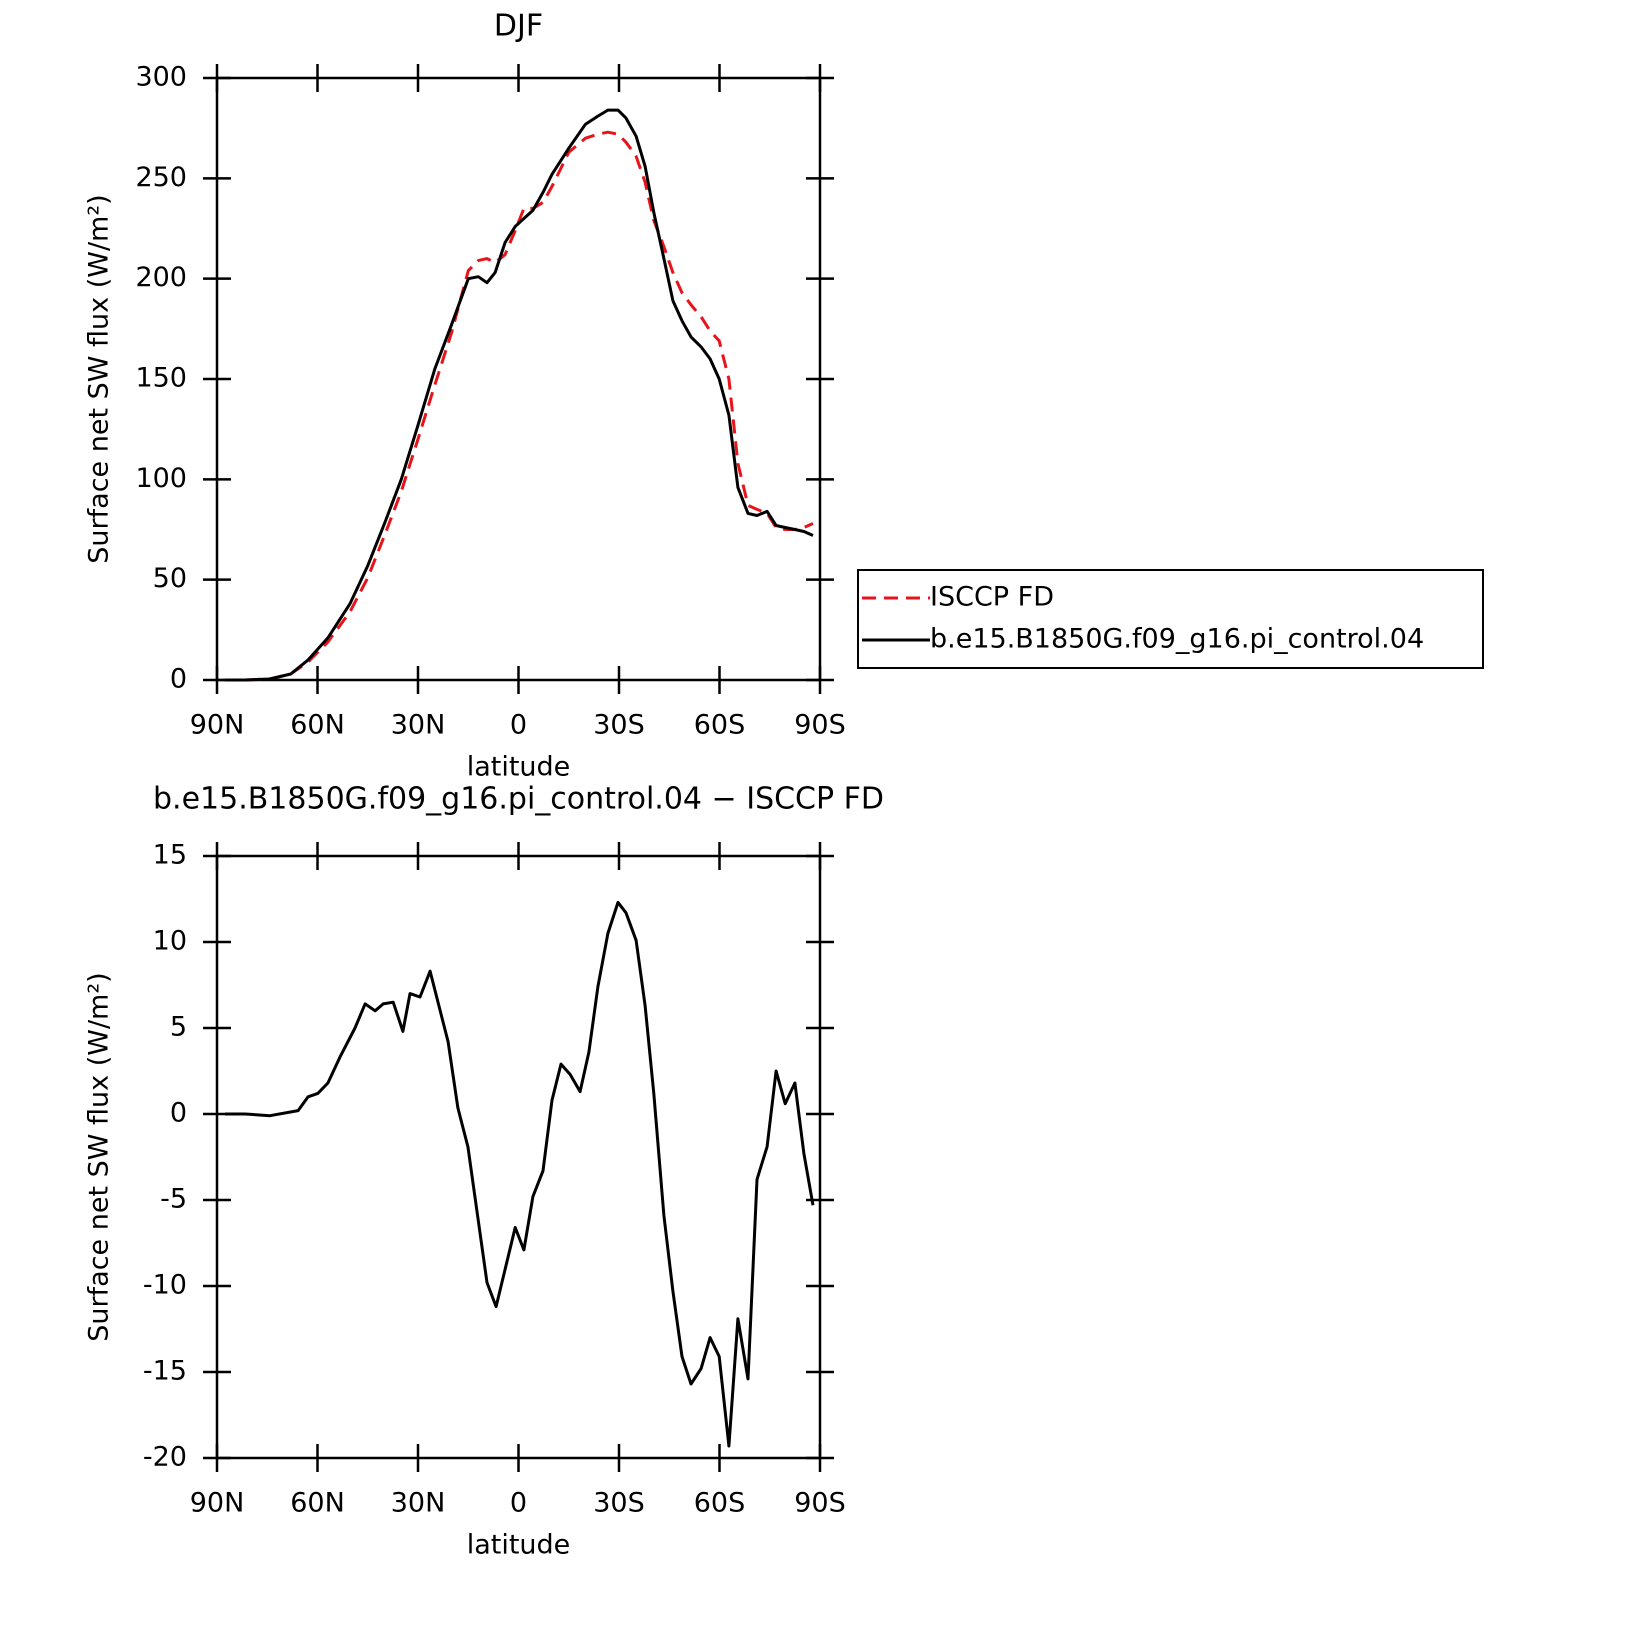  I want to click on y-tick-label: 300, so click(161, 77).